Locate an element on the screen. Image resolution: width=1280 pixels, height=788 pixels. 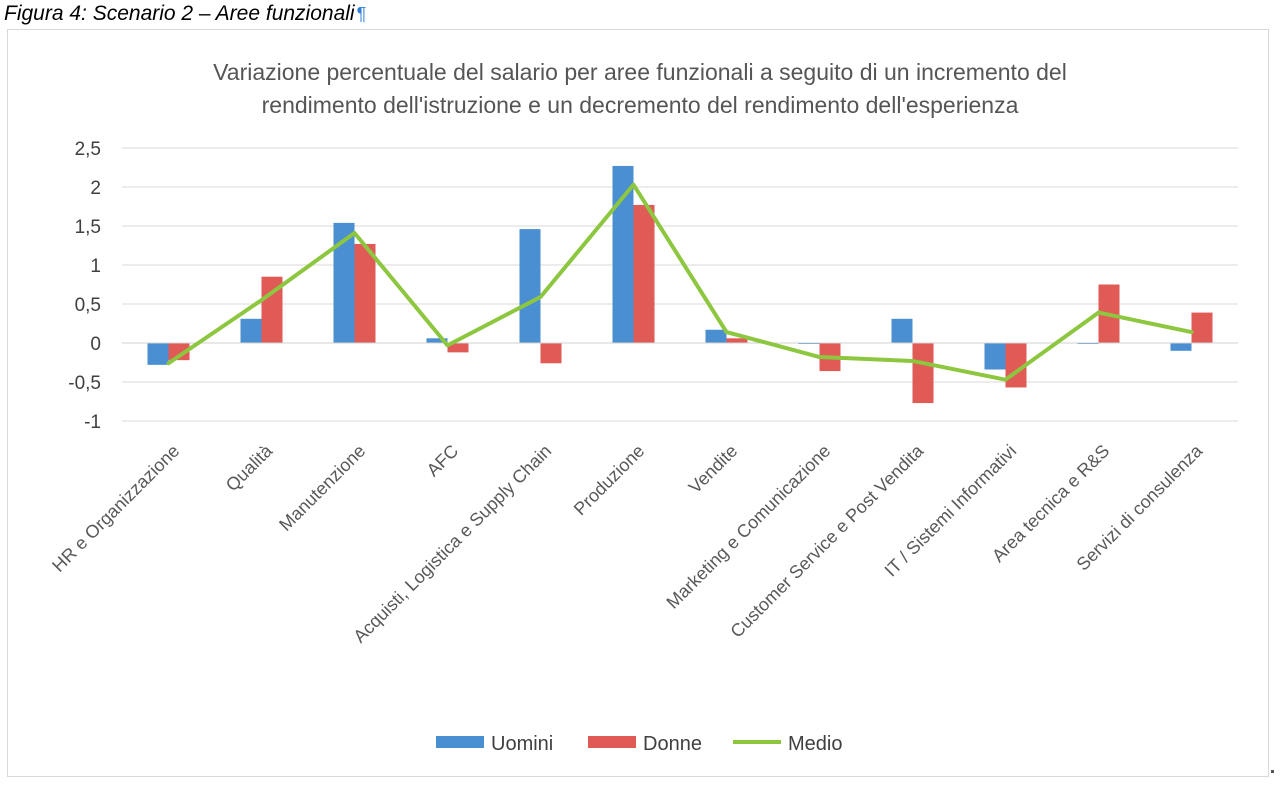
x-tick-label: Acquisti, Logistica e Supply Chain is located at coordinates (452, 544).